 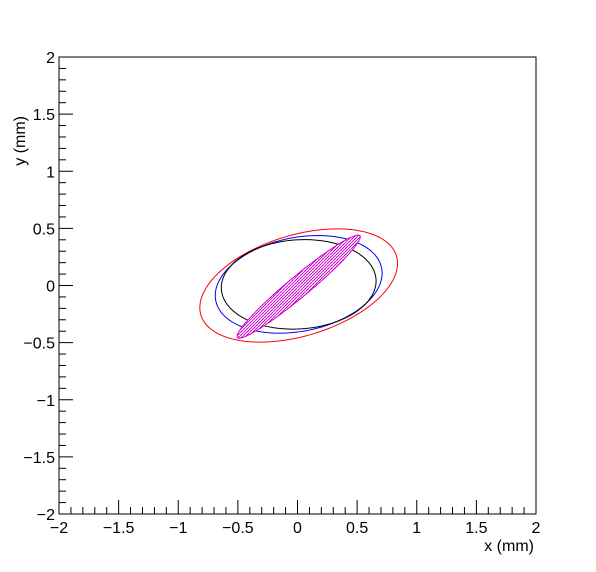 I want to click on y-tick-label: 0.5, so click(x=44, y=229).